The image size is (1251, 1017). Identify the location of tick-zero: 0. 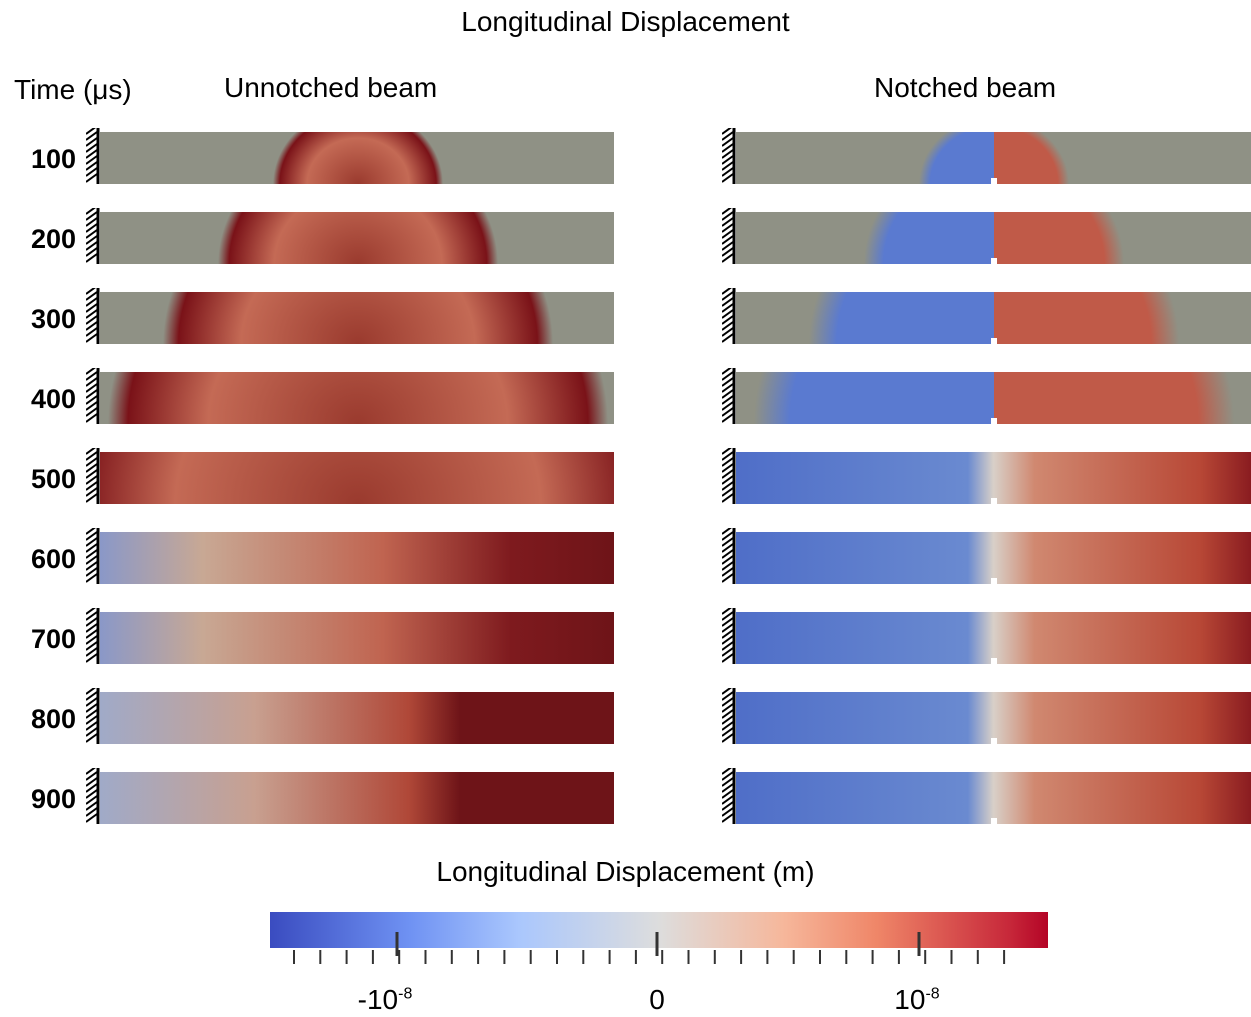
(657, 999).